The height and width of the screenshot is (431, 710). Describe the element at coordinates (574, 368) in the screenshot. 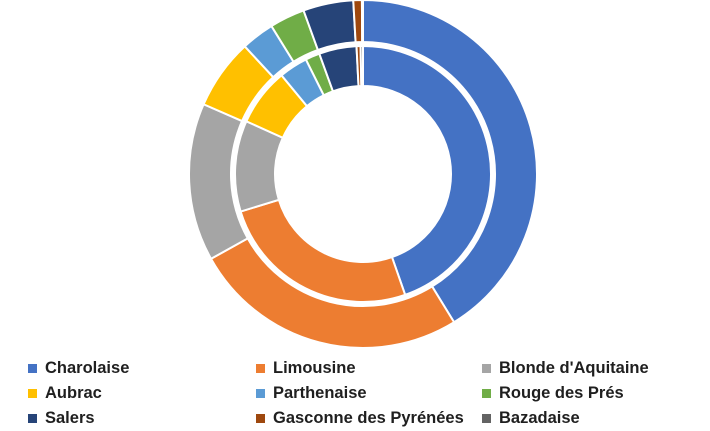

I see `legend-label: Blonde d'Aquitaine` at that location.